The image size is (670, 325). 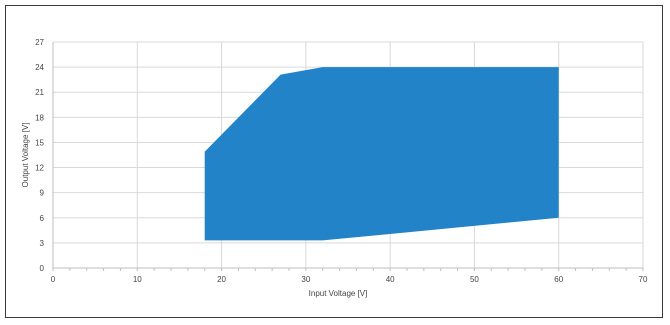 I want to click on x-axis-title: Input Voltage [V], so click(x=338, y=293).